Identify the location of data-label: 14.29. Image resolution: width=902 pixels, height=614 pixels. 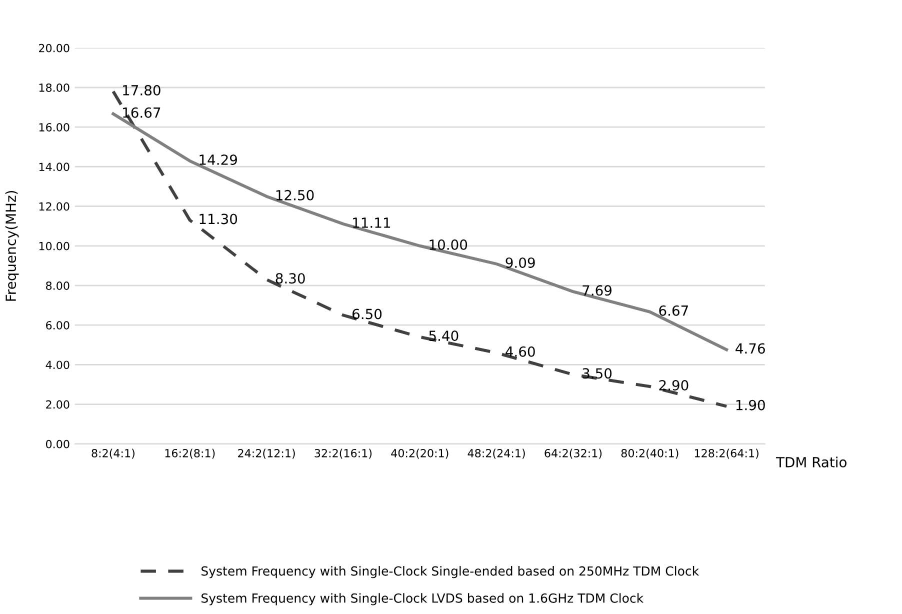
(218, 159).